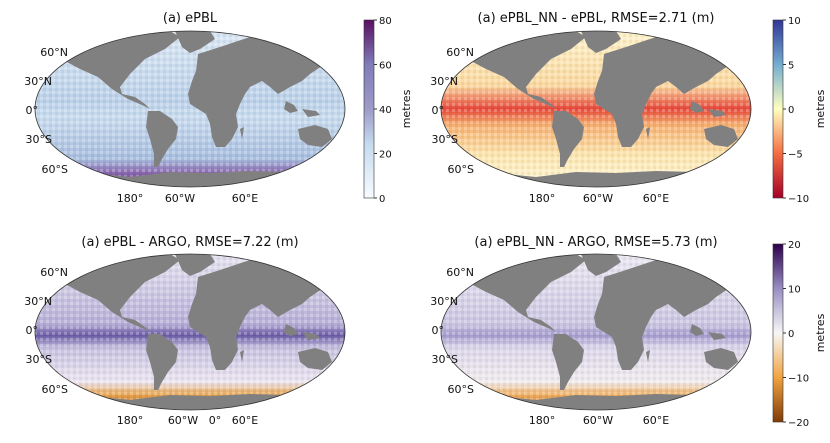 This screenshot has width=830, height=443. What do you see at coordinates (385, 21) in the screenshot?
I see `colorbar-tick: 80` at bounding box center [385, 21].